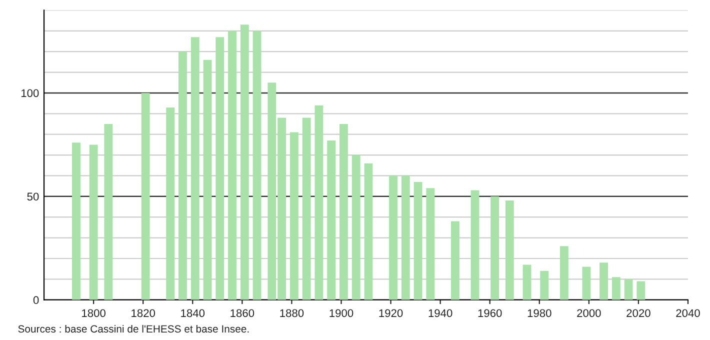 Image resolution: width=710 pixels, height=340 pixels. I want to click on x-tick-label: 2000, so click(589, 313).